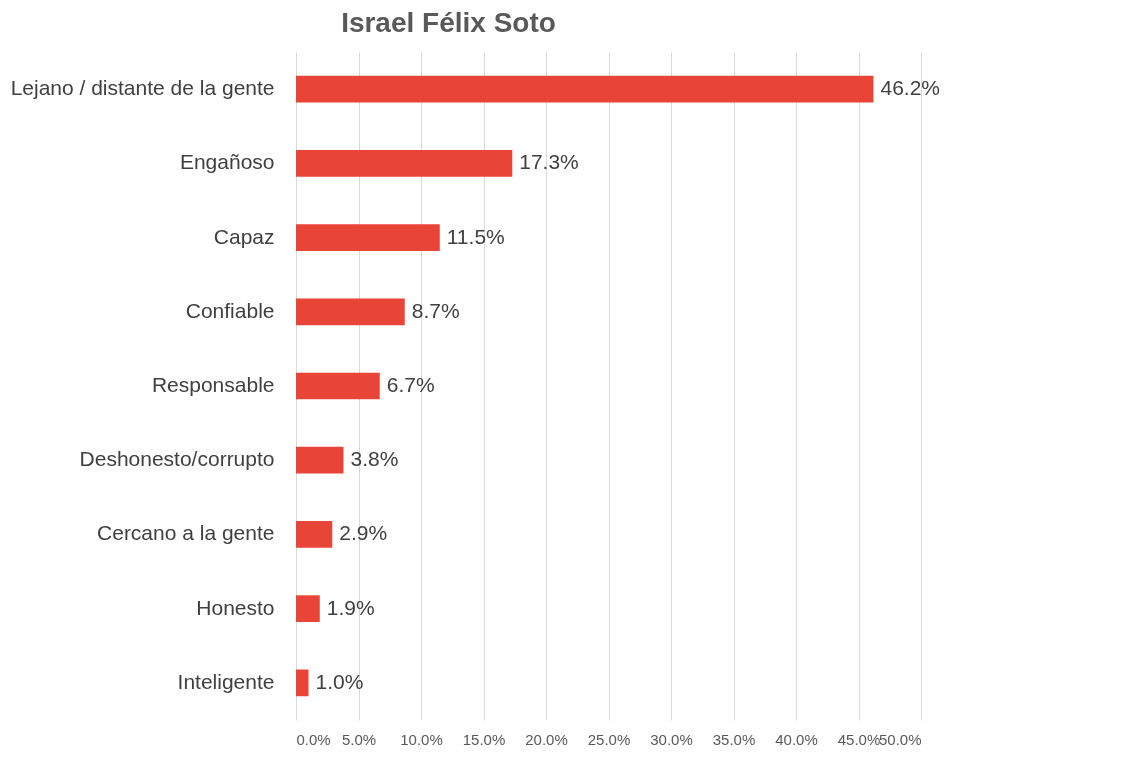 This screenshot has width=1147, height=782. What do you see at coordinates (213, 384) in the screenshot?
I see `y-tick-label: Responsable` at bounding box center [213, 384].